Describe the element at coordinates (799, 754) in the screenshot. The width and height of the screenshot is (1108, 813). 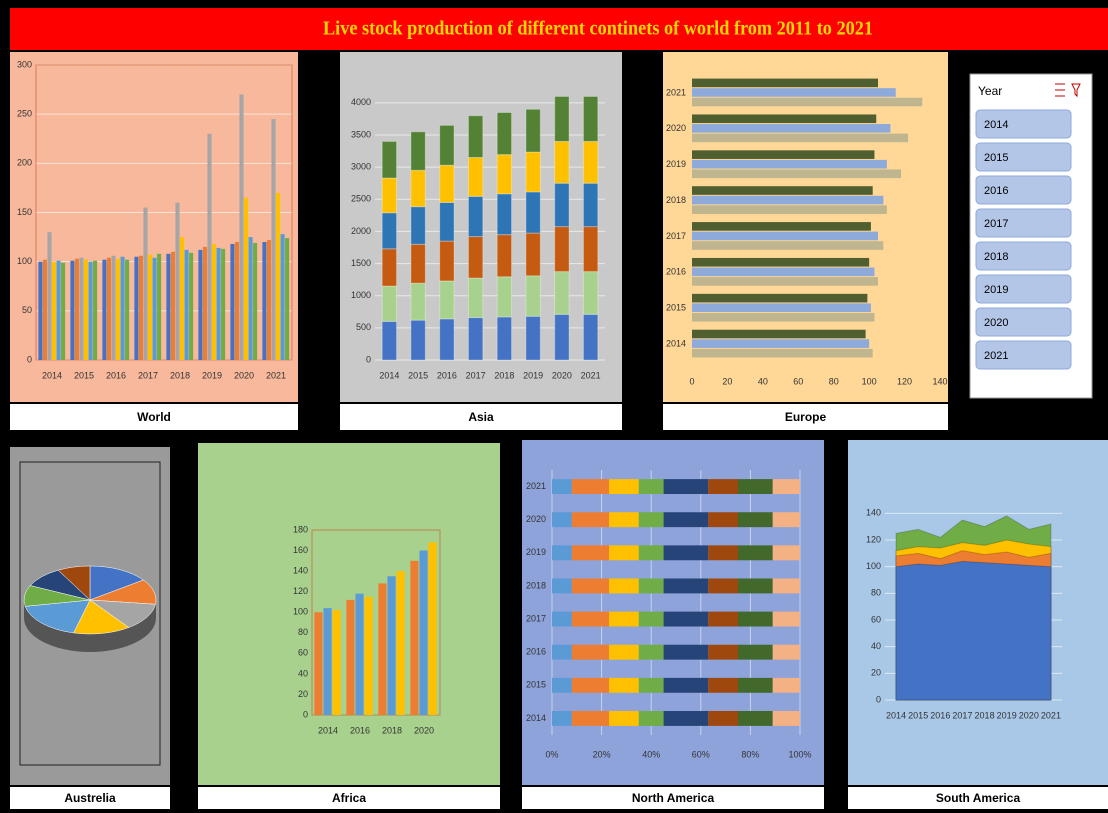
I see `x-tick-label: 100%` at that location.